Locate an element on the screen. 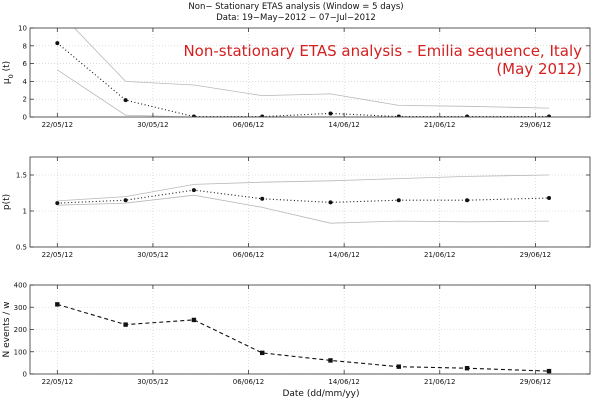 The image size is (592, 400). series-counts-line is located at coordinates (303, 337).